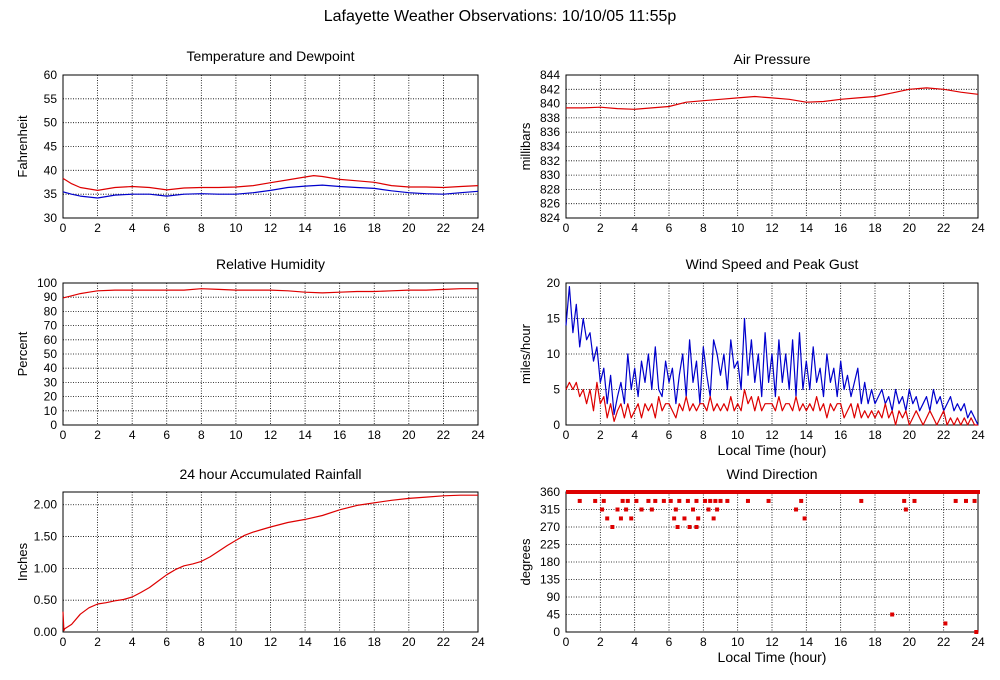 The height and width of the screenshot is (680, 1000). I want to click on y-tick-label: 836, so click(550, 132).